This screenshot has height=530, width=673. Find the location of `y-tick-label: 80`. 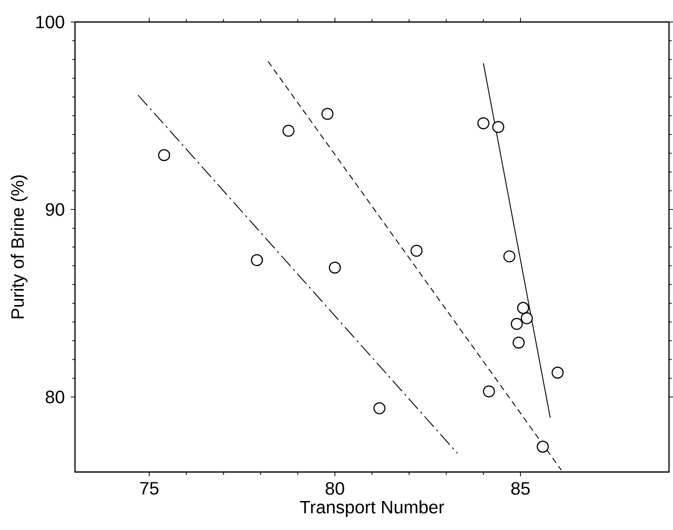

y-tick-label: 80 is located at coordinates (55, 397).